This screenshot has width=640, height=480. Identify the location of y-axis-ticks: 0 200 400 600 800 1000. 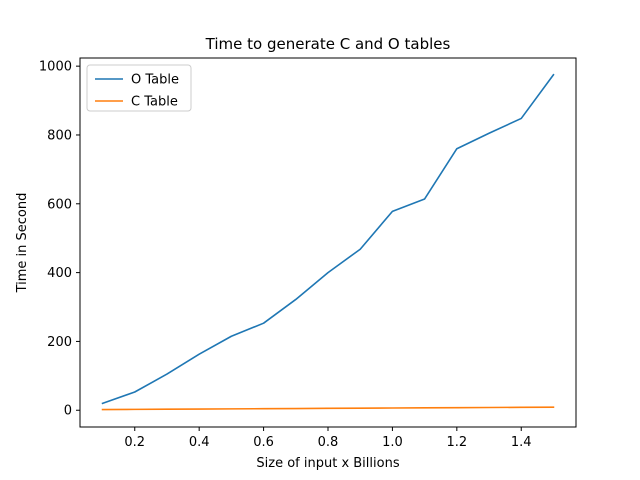
(59, 239).